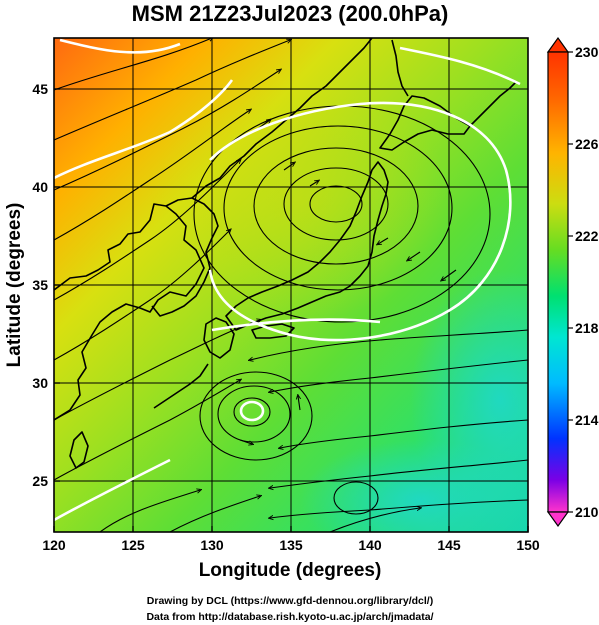 Image resolution: width=599 pixels, height=625 pixels. What do you see at coordinates (40, 383) in the screenshot?
I see `y-tick-label: 30` at bounding box center [40, 383].